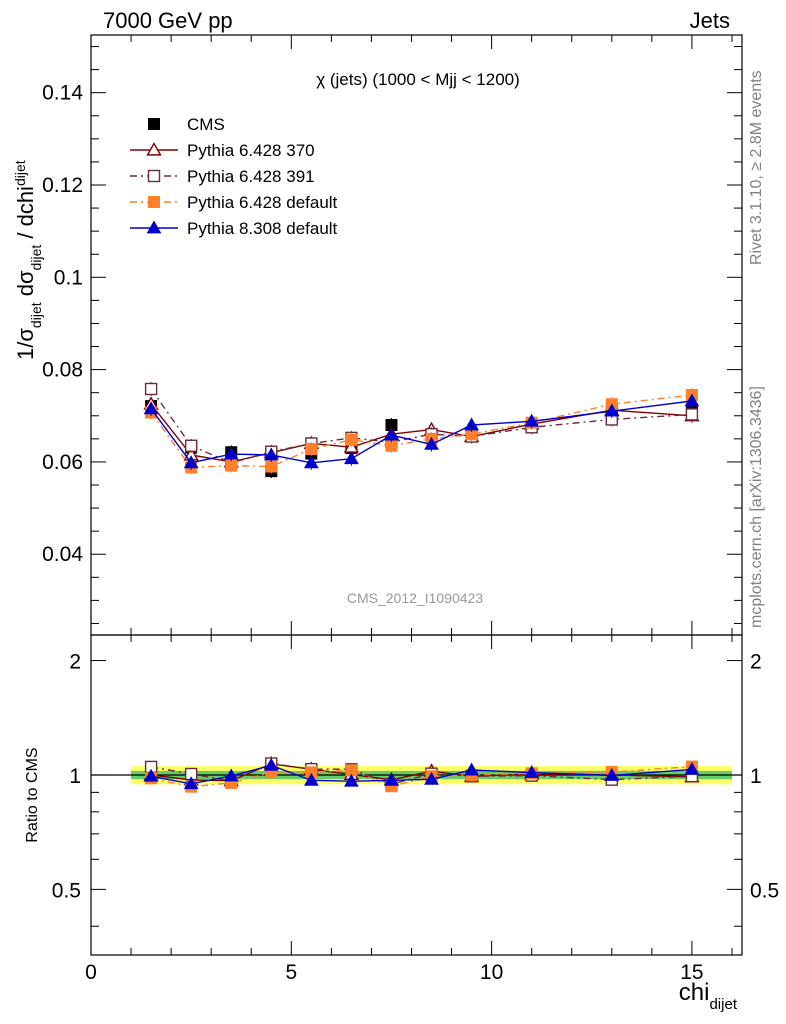 The width and height of the screenshot is (786, 1024). I want to click on y-tick-label: 0.14, so click(62, 93).